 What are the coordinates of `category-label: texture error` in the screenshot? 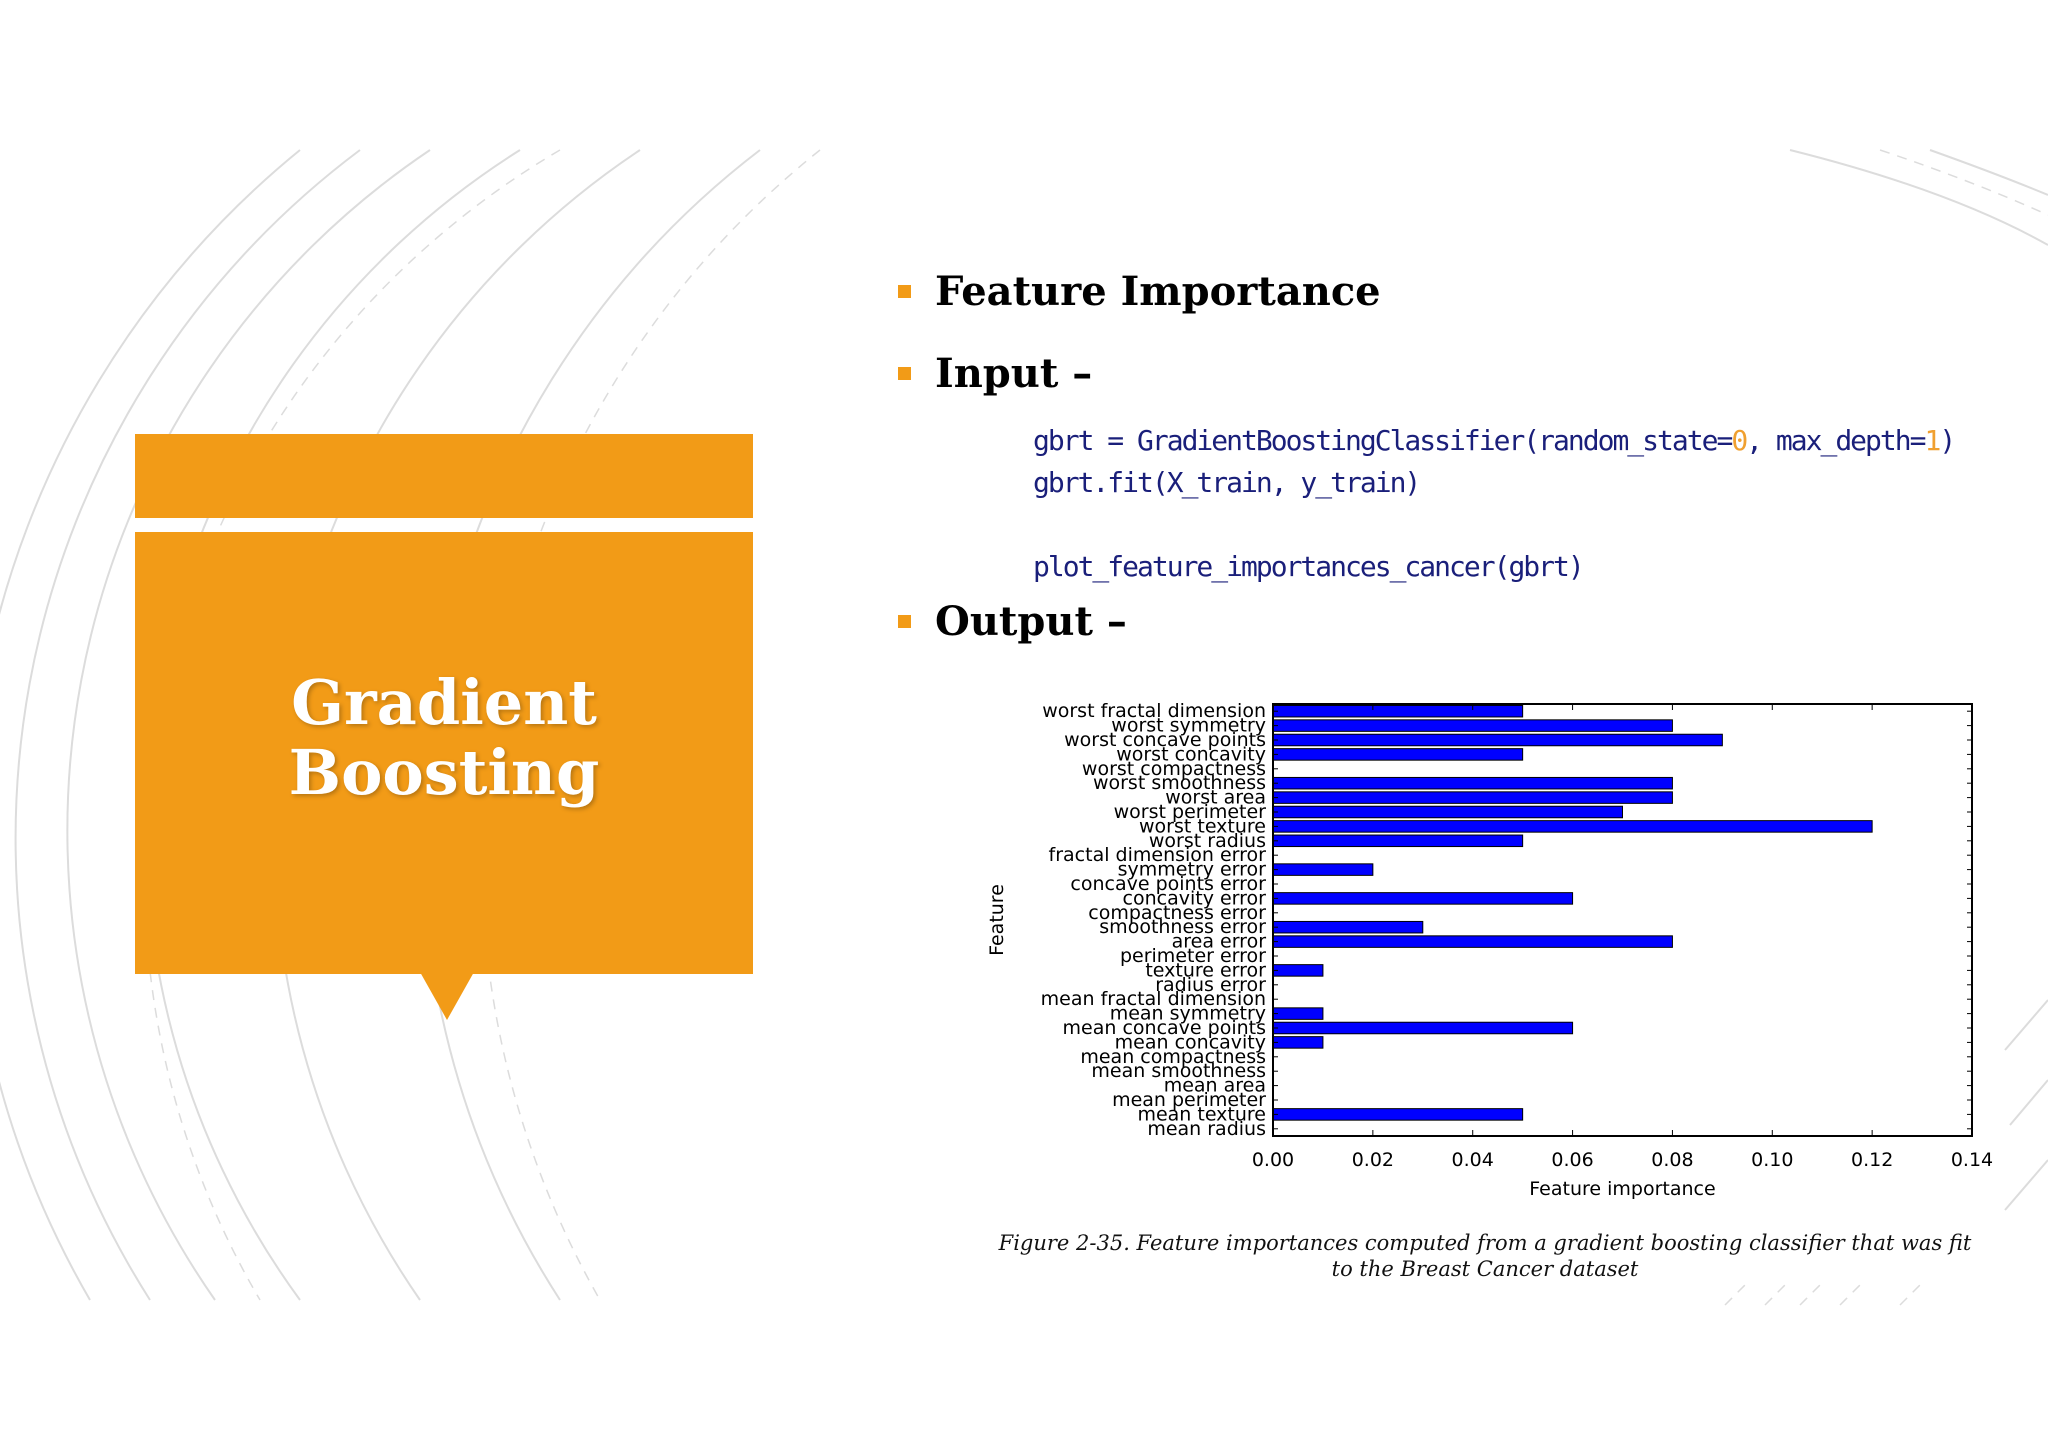 It's located at (1205, 970).